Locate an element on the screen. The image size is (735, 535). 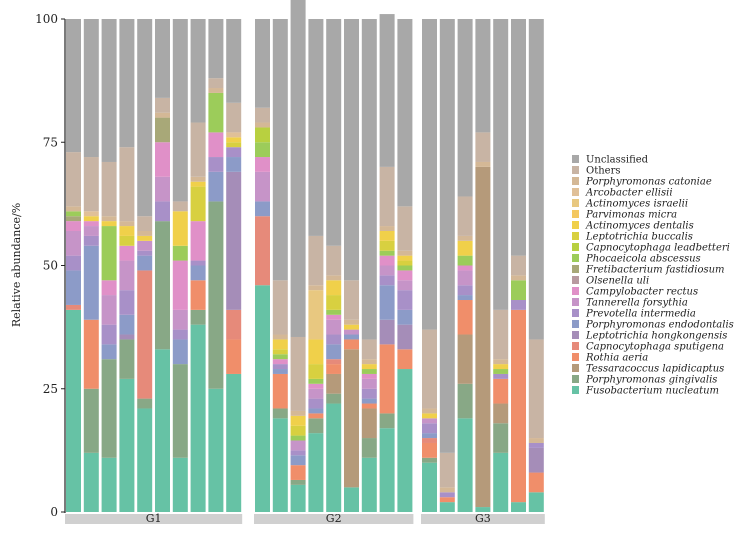
group-band is located at coordinates (334, 519).